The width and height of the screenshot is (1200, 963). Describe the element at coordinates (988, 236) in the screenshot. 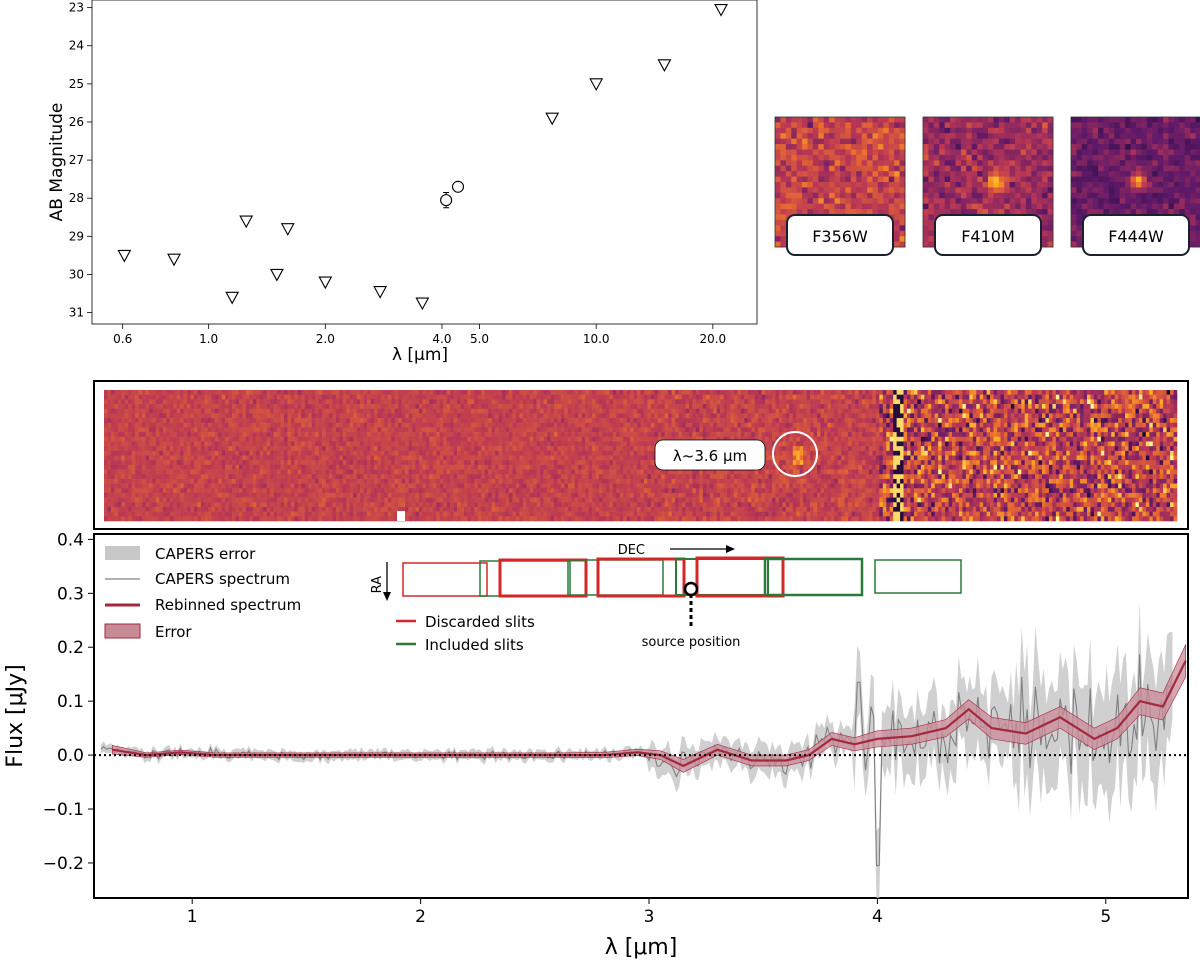

I see `filter-label: F410M` at that location.